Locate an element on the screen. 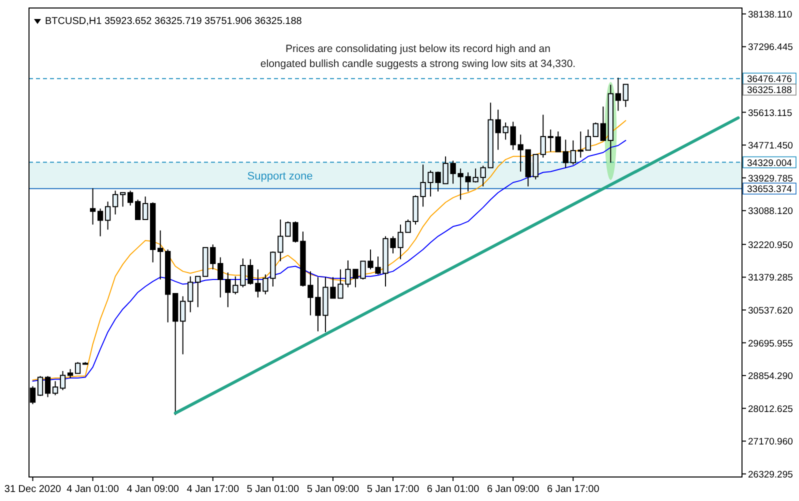  y-tick-label: 37296.445 is located at coordinates (770, 48).